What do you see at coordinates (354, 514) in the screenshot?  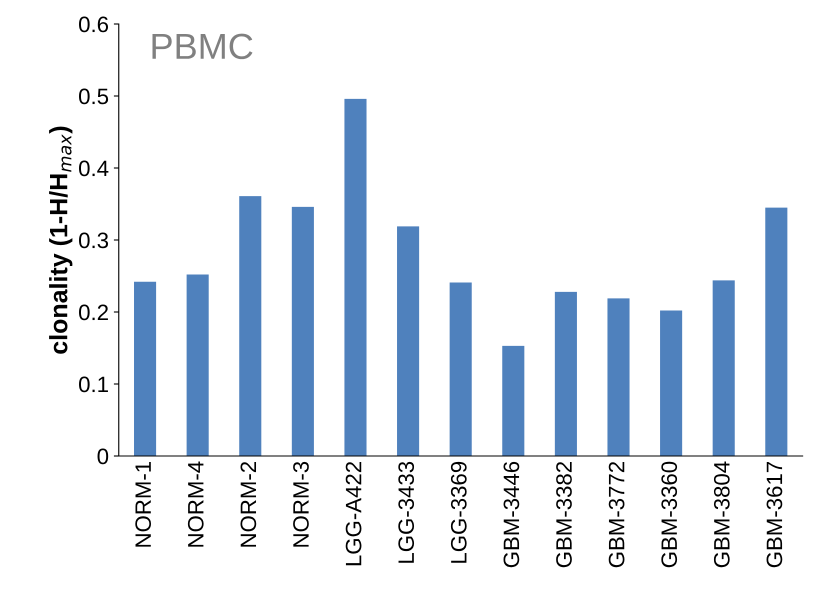 I see `x-tick-label: LGG-A422` at bounding box center [354, 514].